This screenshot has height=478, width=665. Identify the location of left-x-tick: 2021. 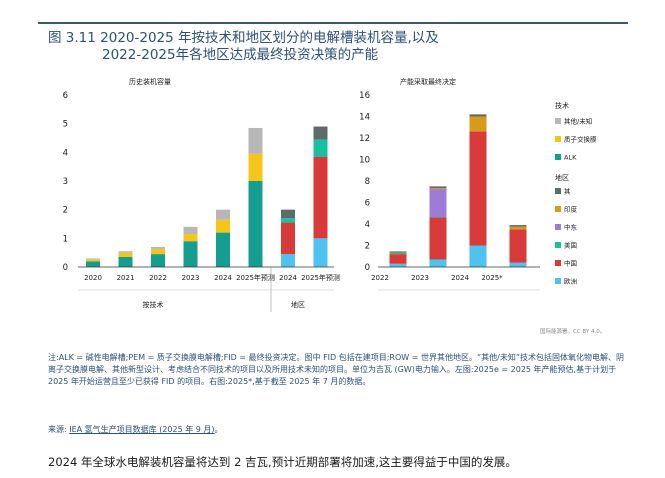
(126, 278).